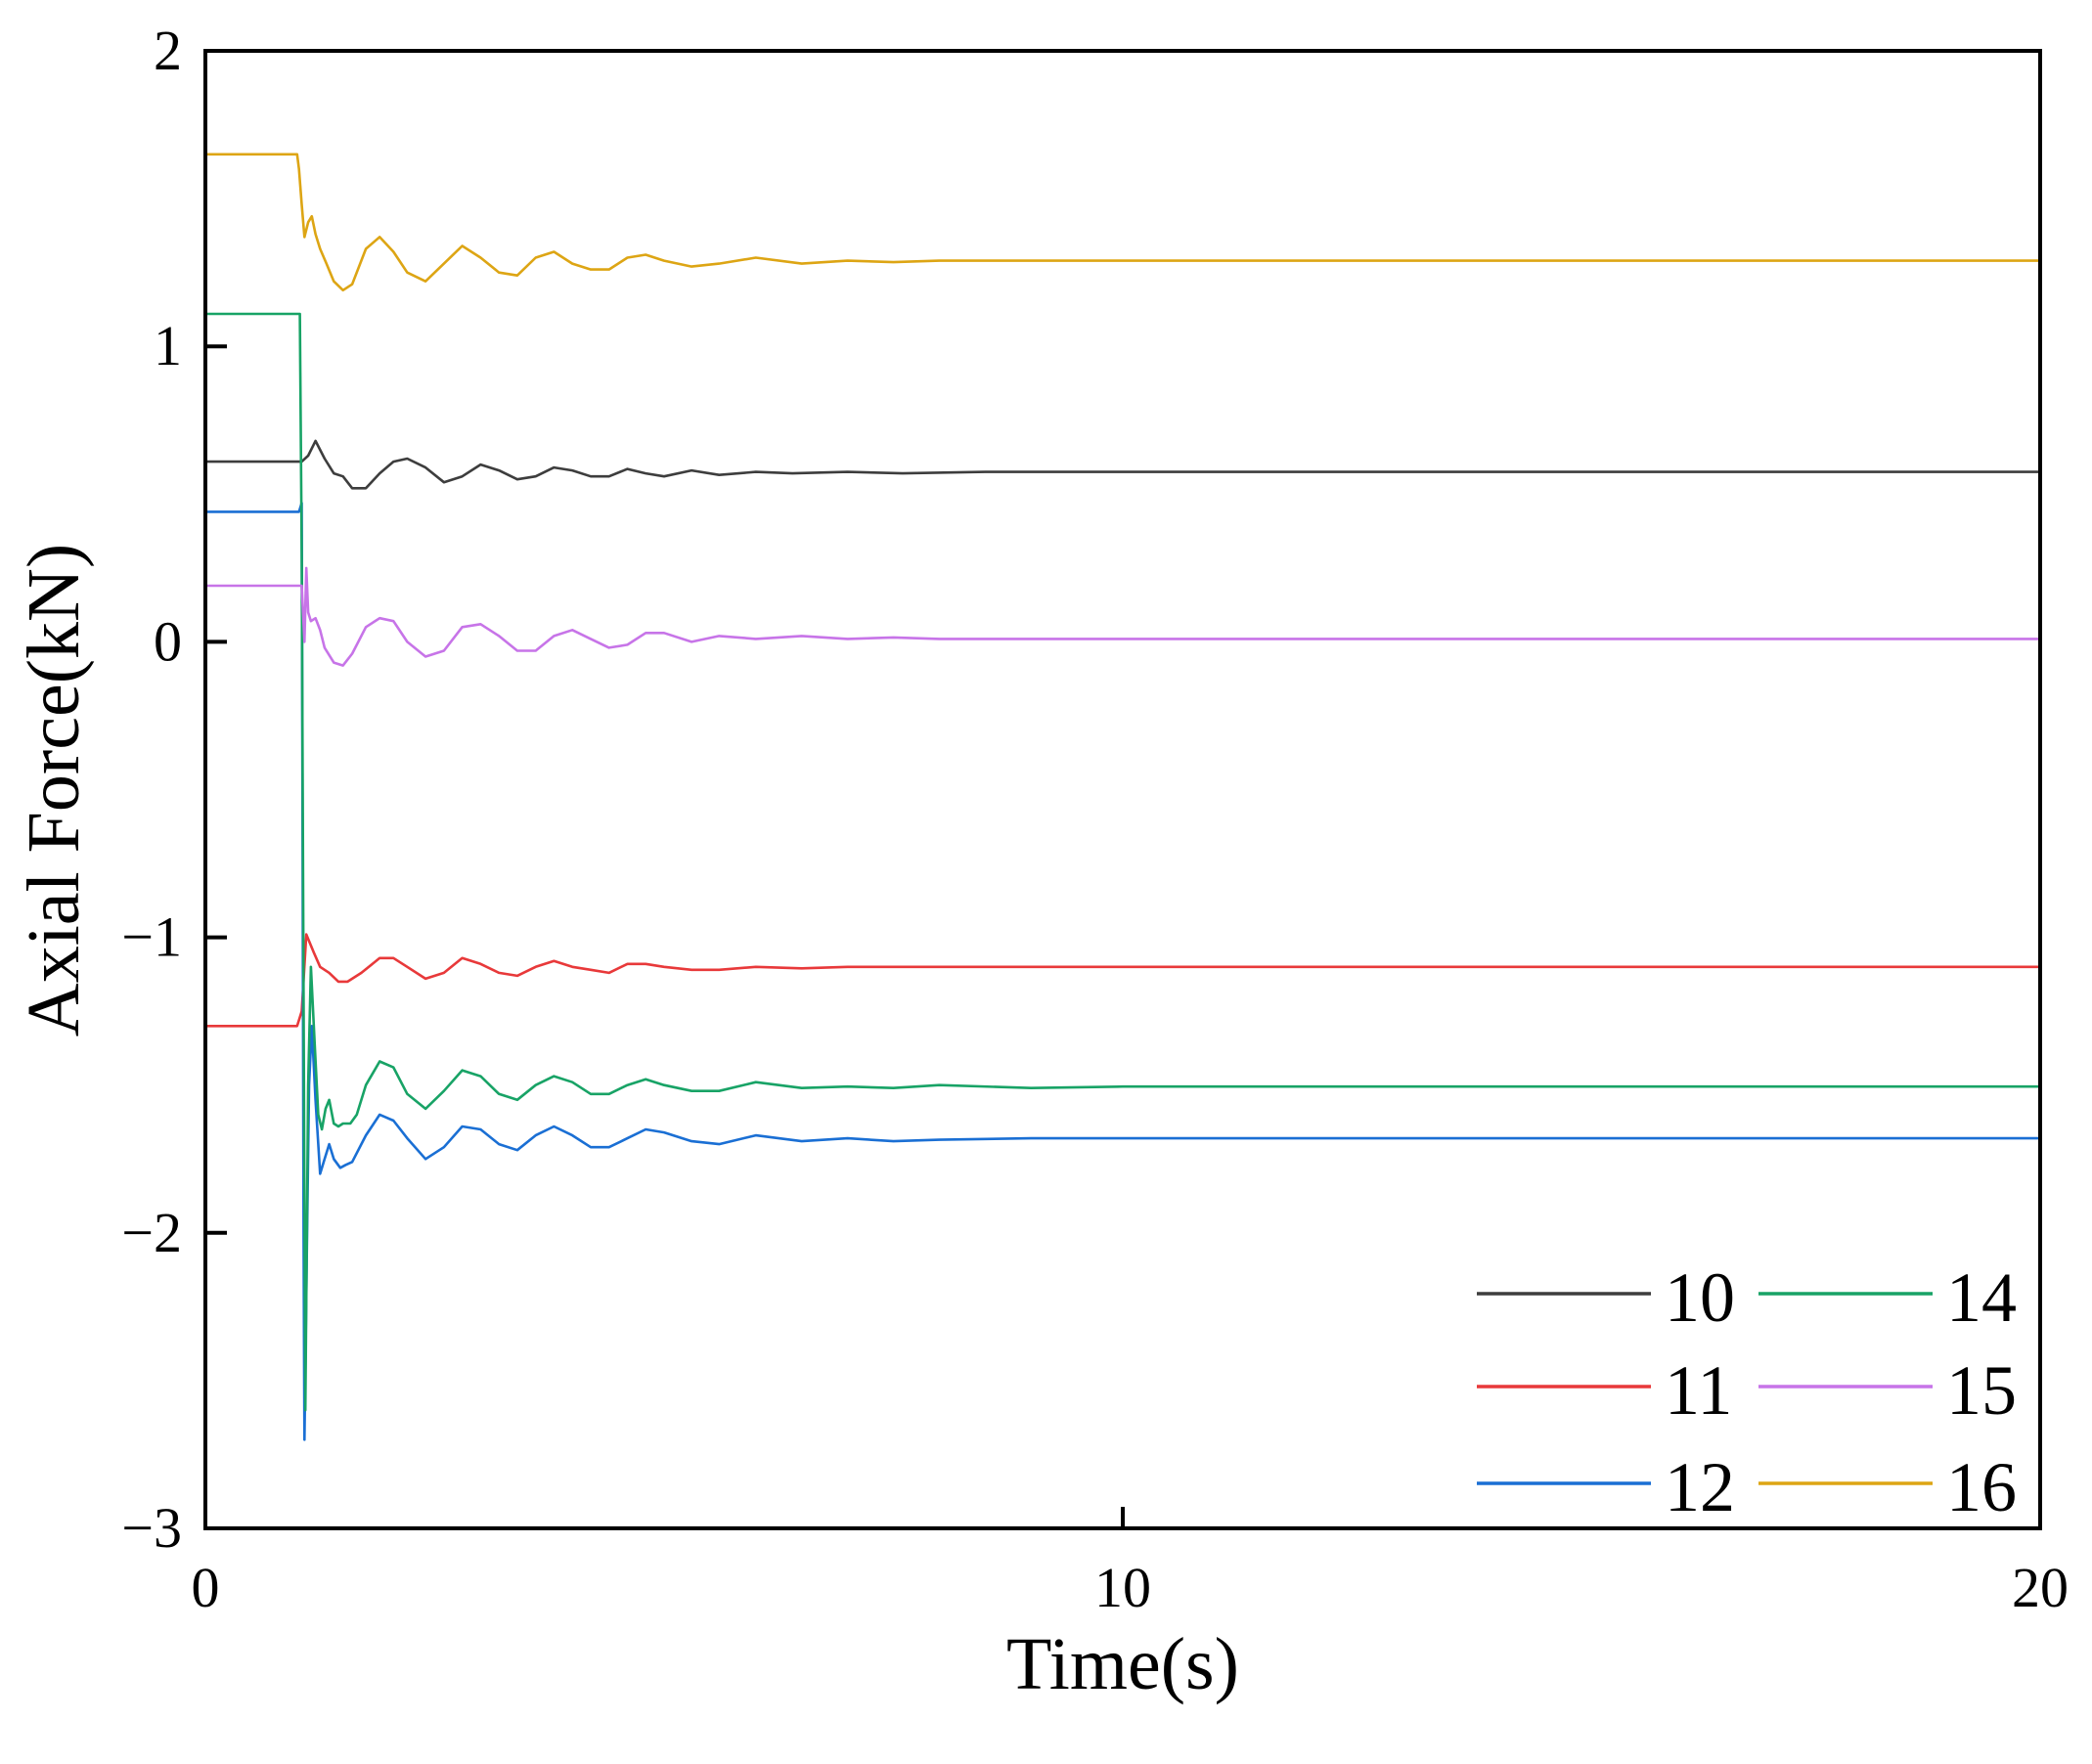  I want to click on y-ticks-group: −3 −2 −1 0 1 2, so click(174, 789).